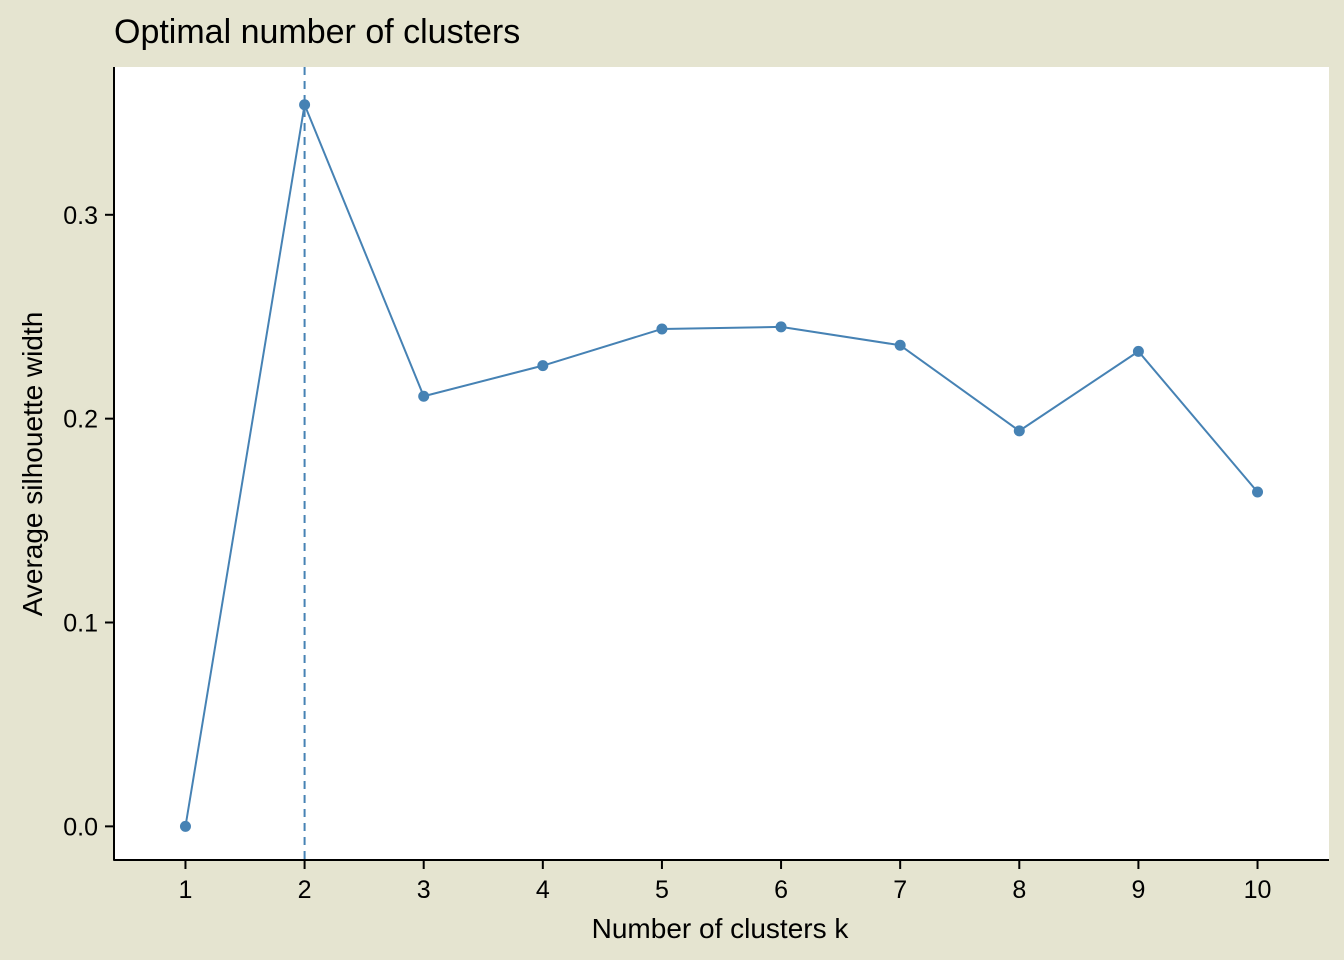  What do you see at coordinates (721, 928) in the screenshot?
I see `x-axis-title: Number of clusters k` at bounding box center [721, 928].